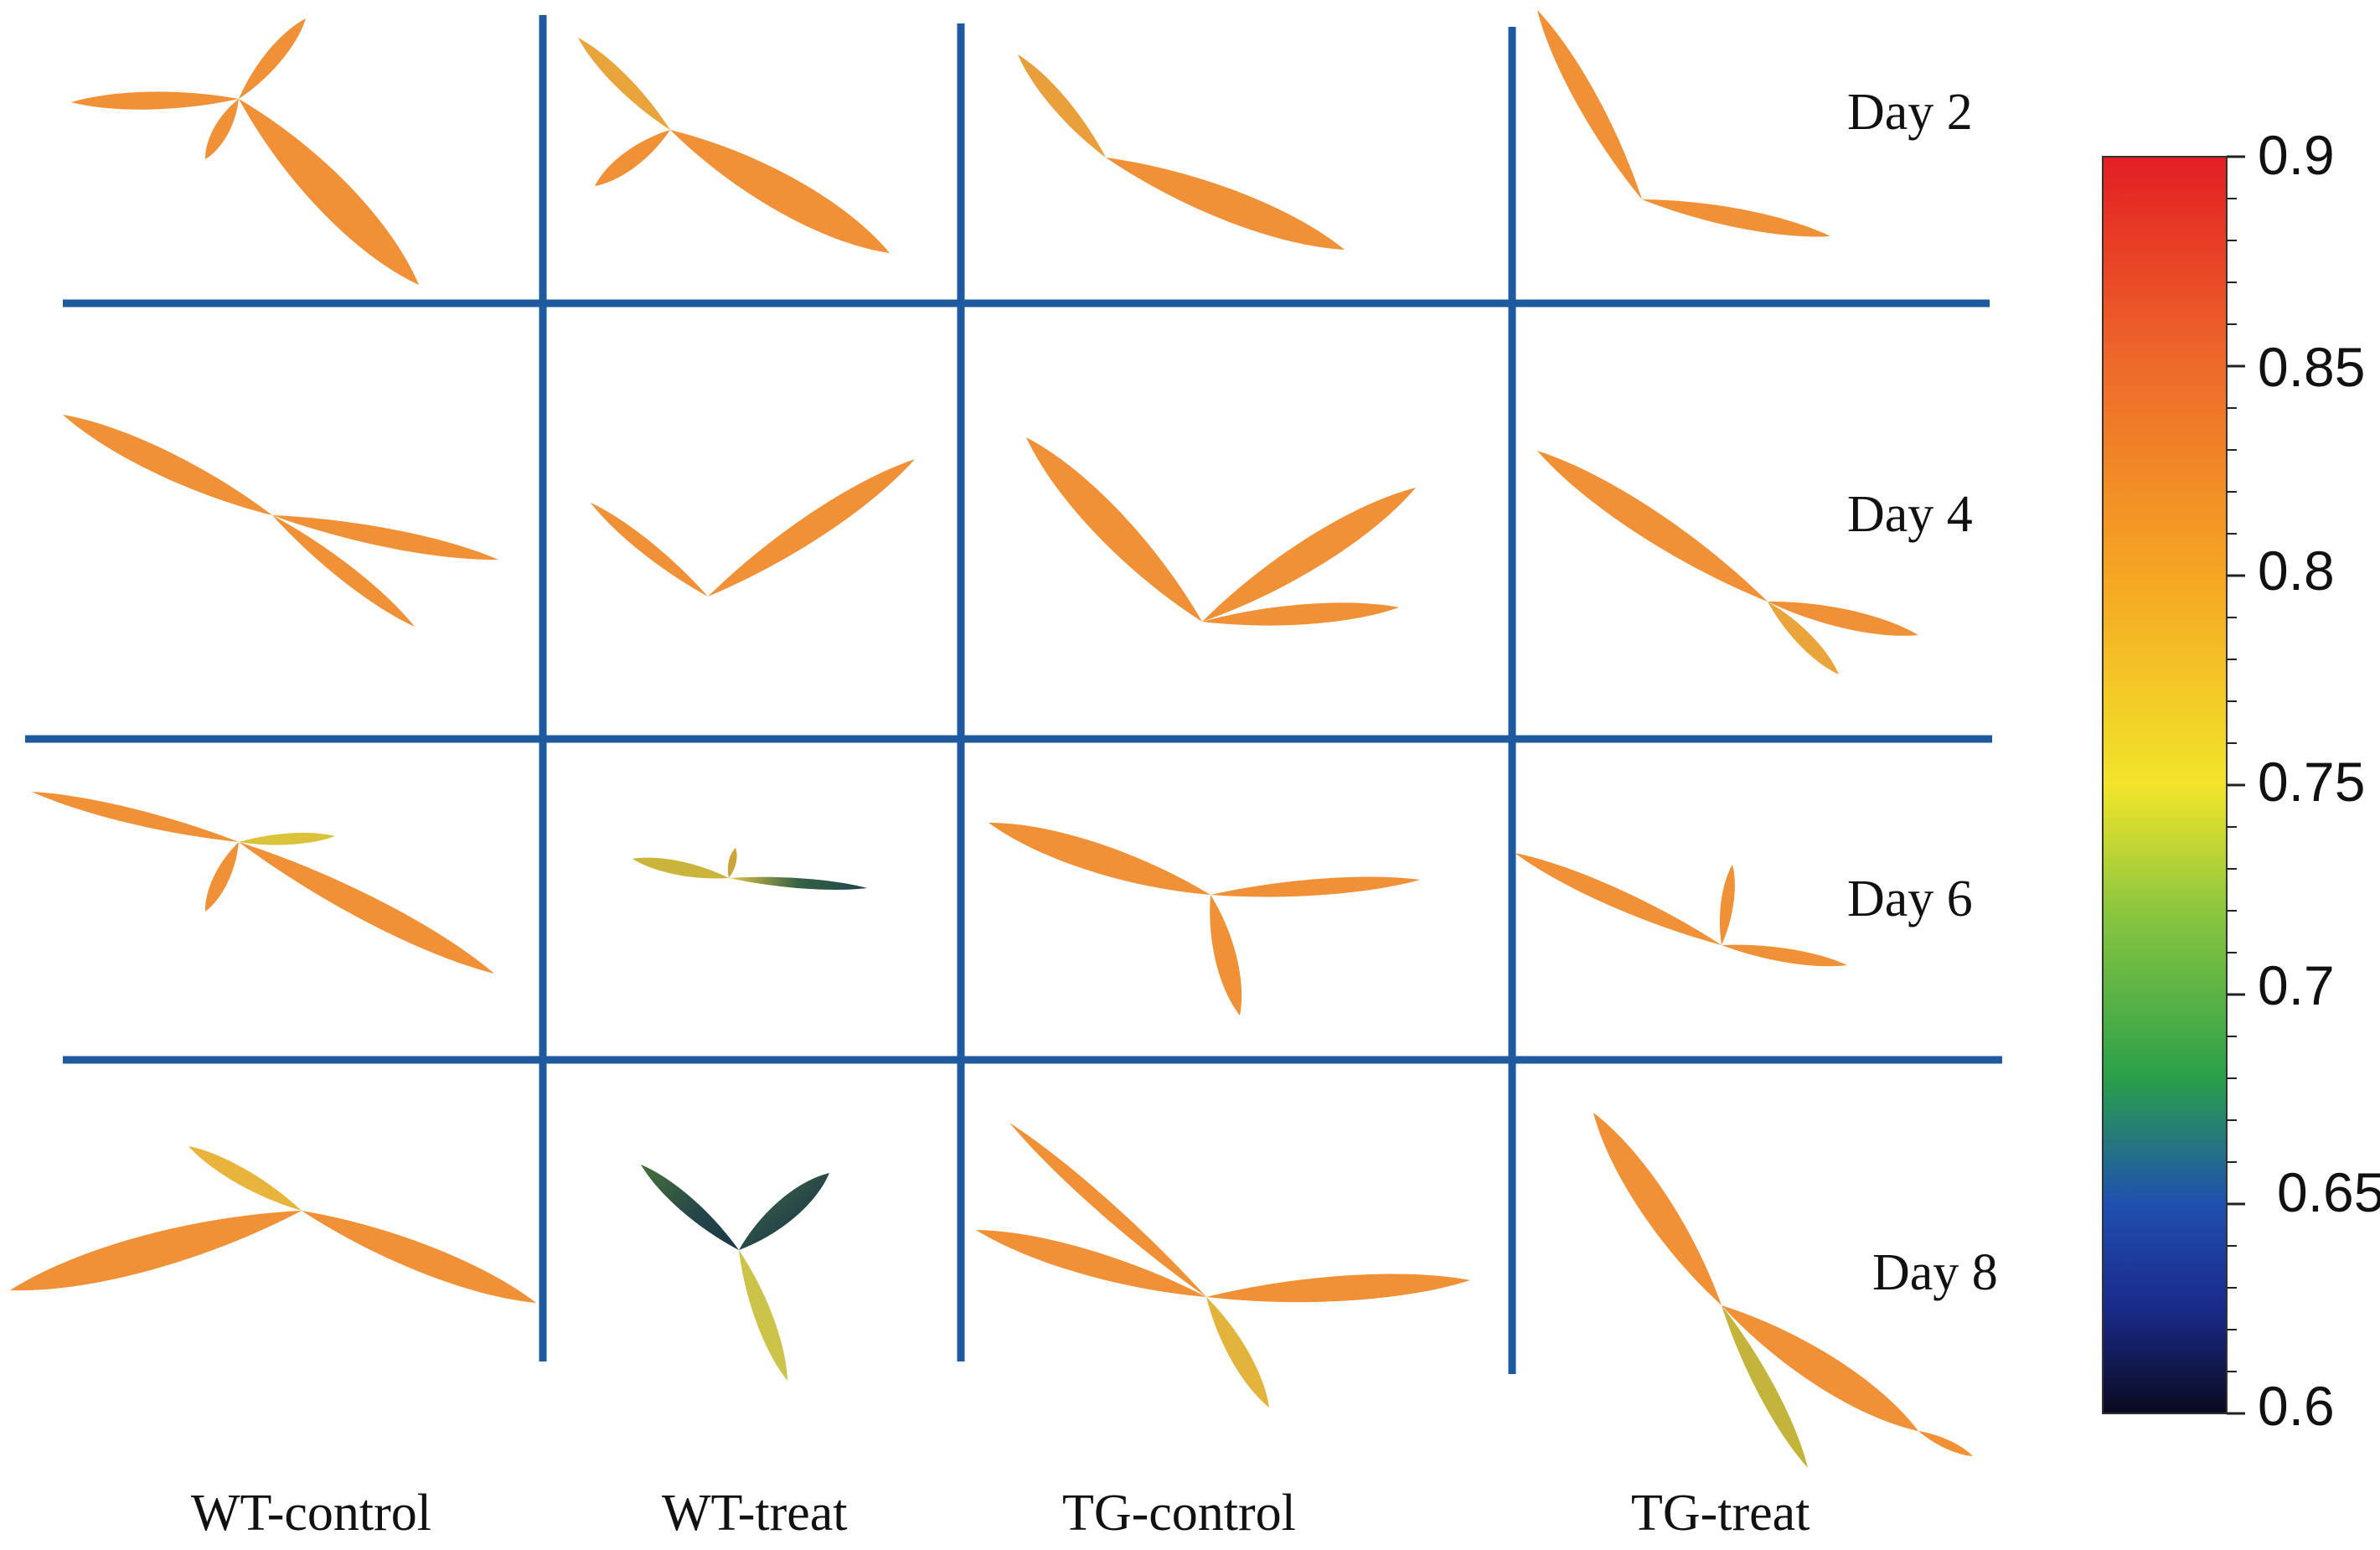  Describe the element at coordinates (1935, 1272) in the screenshot. I see `row-label-day-8: Day 8` at that location.